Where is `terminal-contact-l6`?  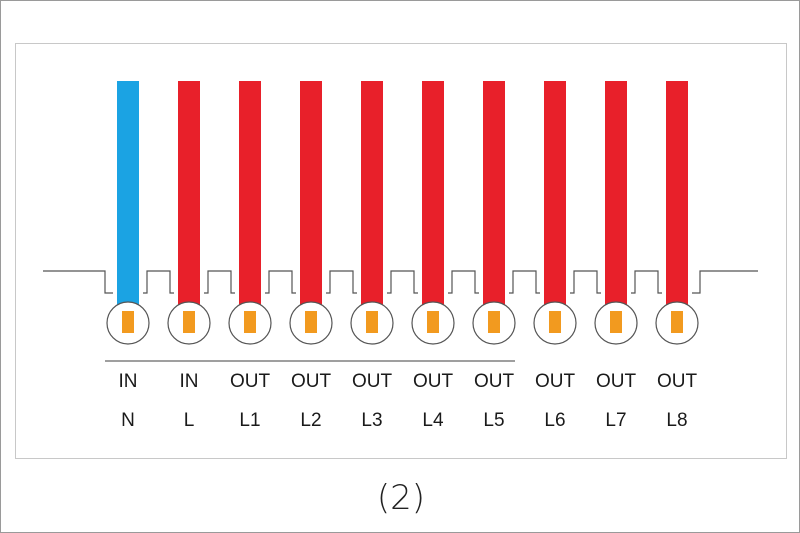
terminal-contact-l6 is located at coordinates (555, 322).